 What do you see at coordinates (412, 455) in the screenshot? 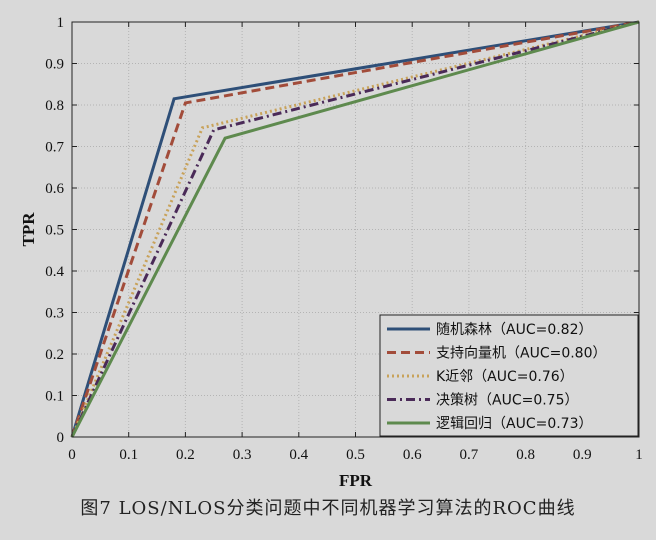
I see `x-tick-label: 0.6` at bounding box center [412, 455].